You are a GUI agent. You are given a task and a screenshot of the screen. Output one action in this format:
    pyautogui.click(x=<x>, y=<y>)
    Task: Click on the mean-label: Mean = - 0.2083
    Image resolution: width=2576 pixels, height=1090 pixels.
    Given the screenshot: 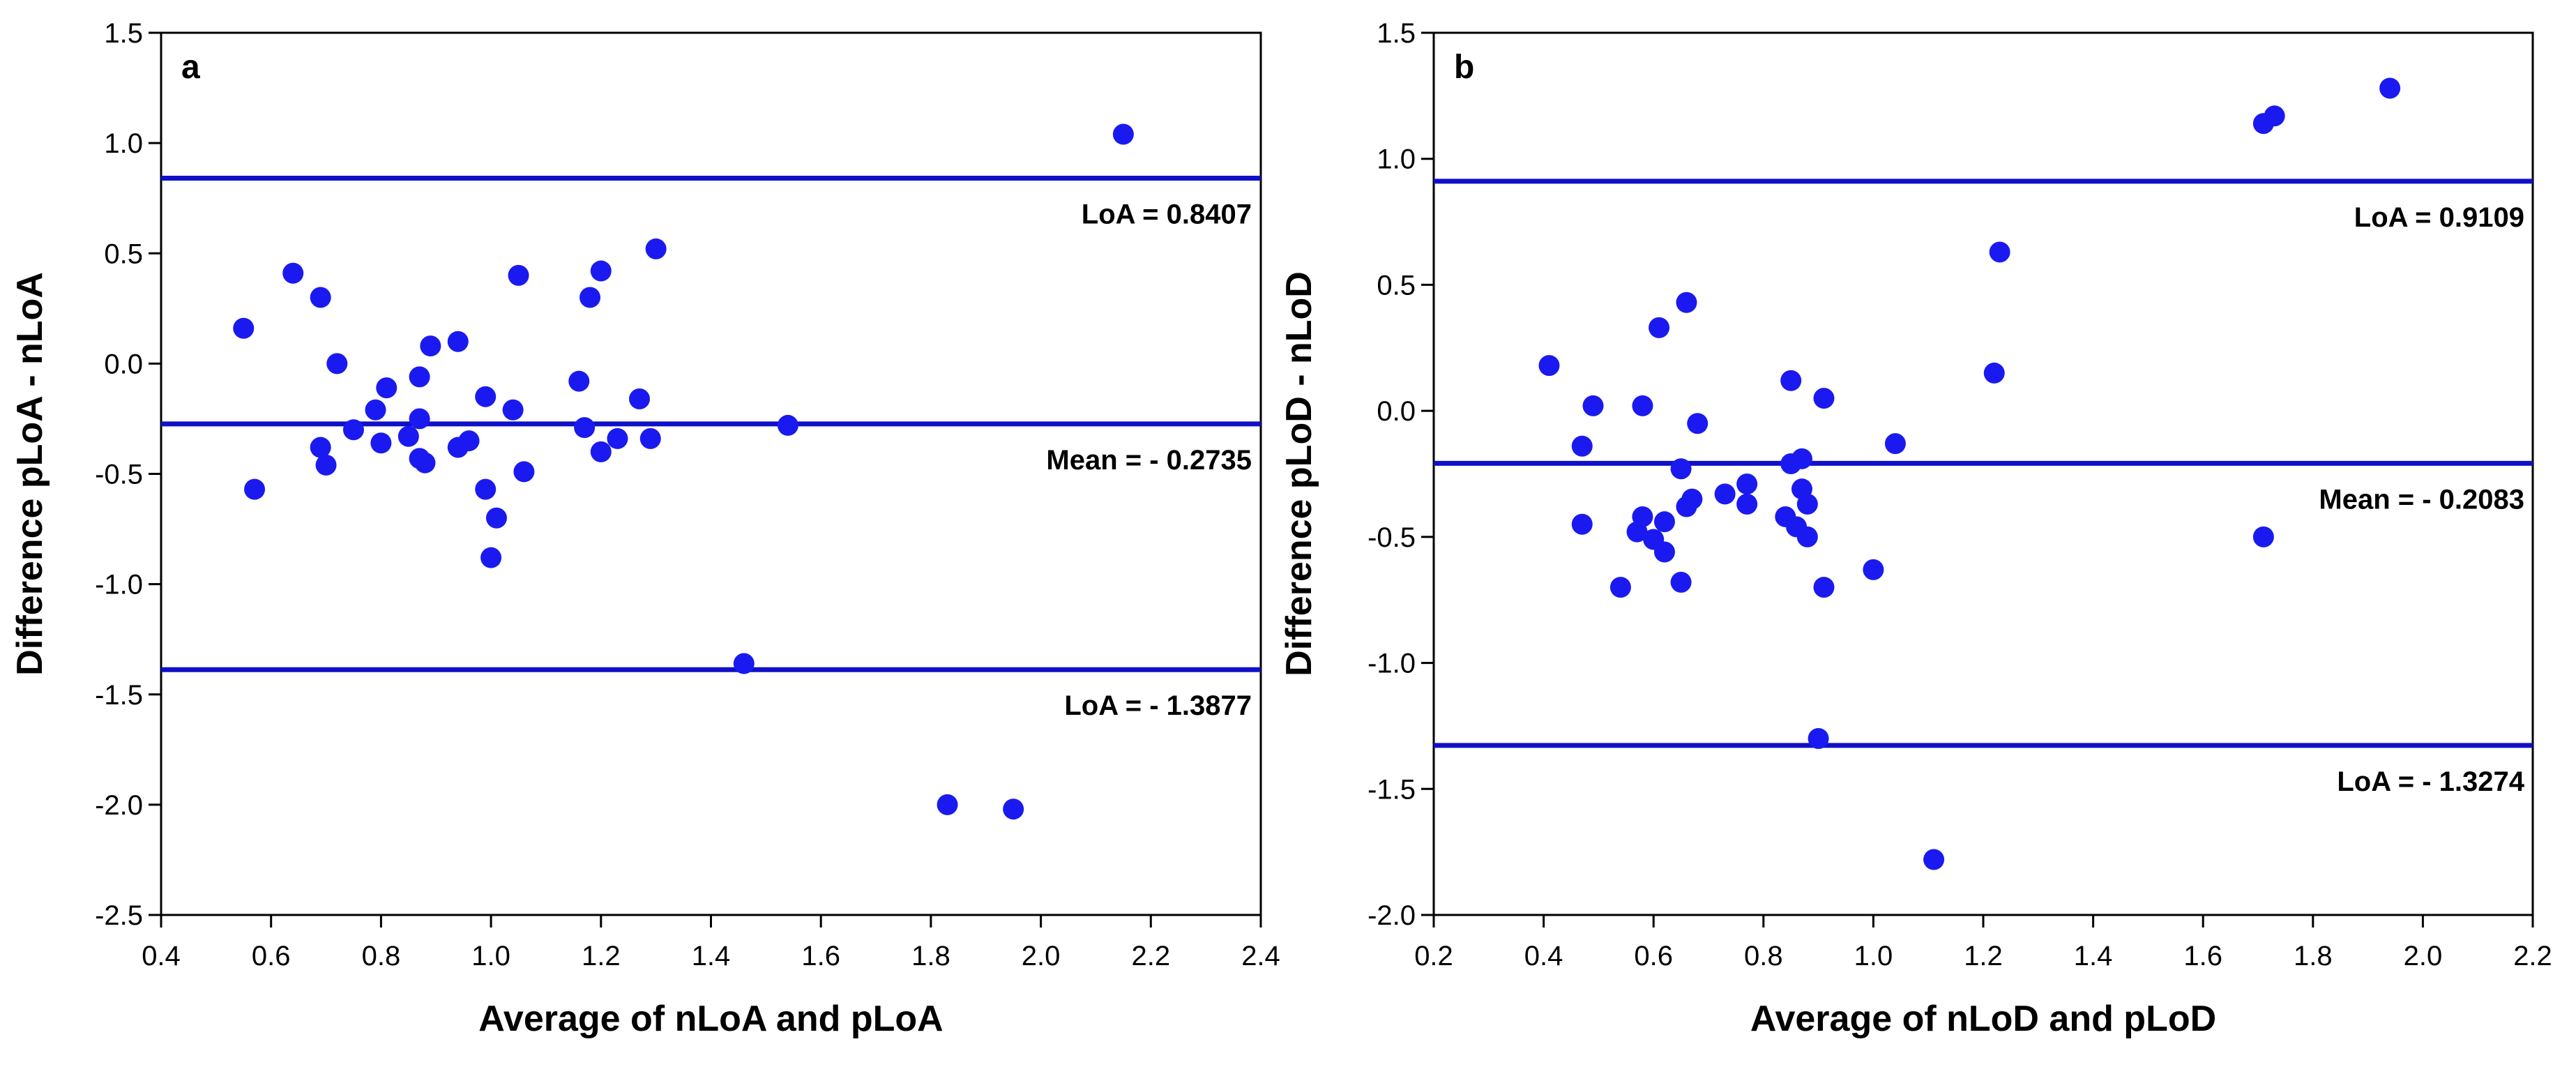 What is the action you would take?
    pyautogui.click(x=2421, y=500)
    